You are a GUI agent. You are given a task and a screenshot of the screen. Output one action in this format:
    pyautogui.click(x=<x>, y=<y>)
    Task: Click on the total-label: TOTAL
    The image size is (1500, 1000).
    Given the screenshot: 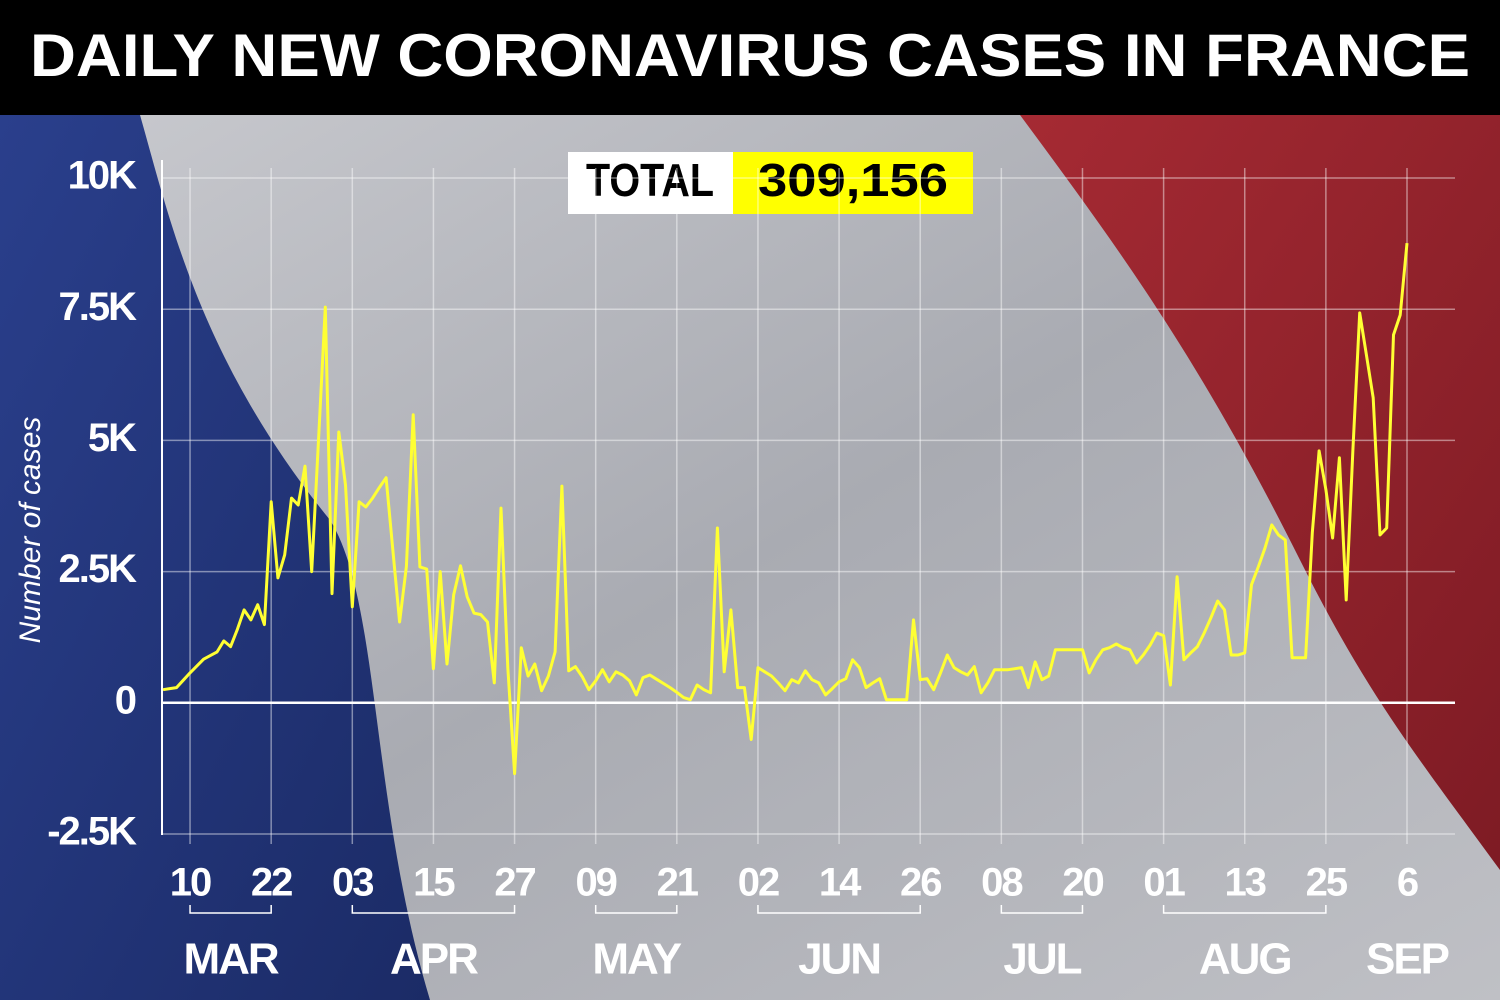 What is the action you would take?
    pyautogui.click(x=650, y=180)
    